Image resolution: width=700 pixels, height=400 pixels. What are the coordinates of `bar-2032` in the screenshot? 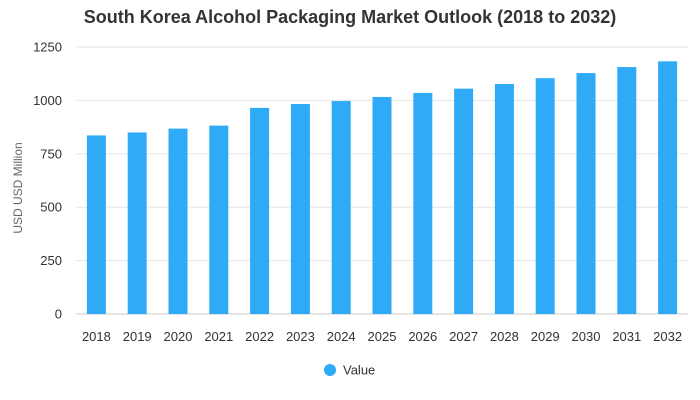 It's located at (668, 187).